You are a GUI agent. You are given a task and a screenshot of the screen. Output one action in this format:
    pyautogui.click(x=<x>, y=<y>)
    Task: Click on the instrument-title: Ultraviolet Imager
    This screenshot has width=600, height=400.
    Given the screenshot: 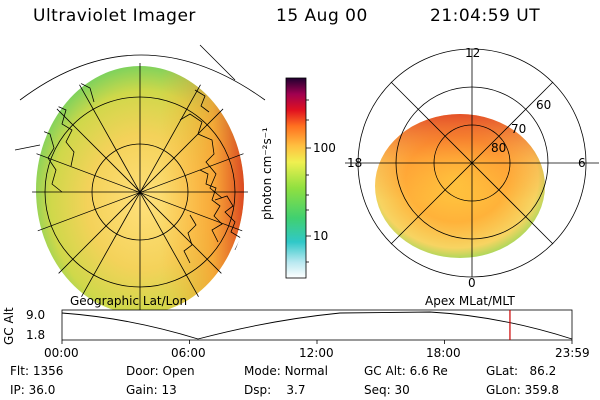 What is the action you would take?
    pyautogui.click(x=114, y=16)
    